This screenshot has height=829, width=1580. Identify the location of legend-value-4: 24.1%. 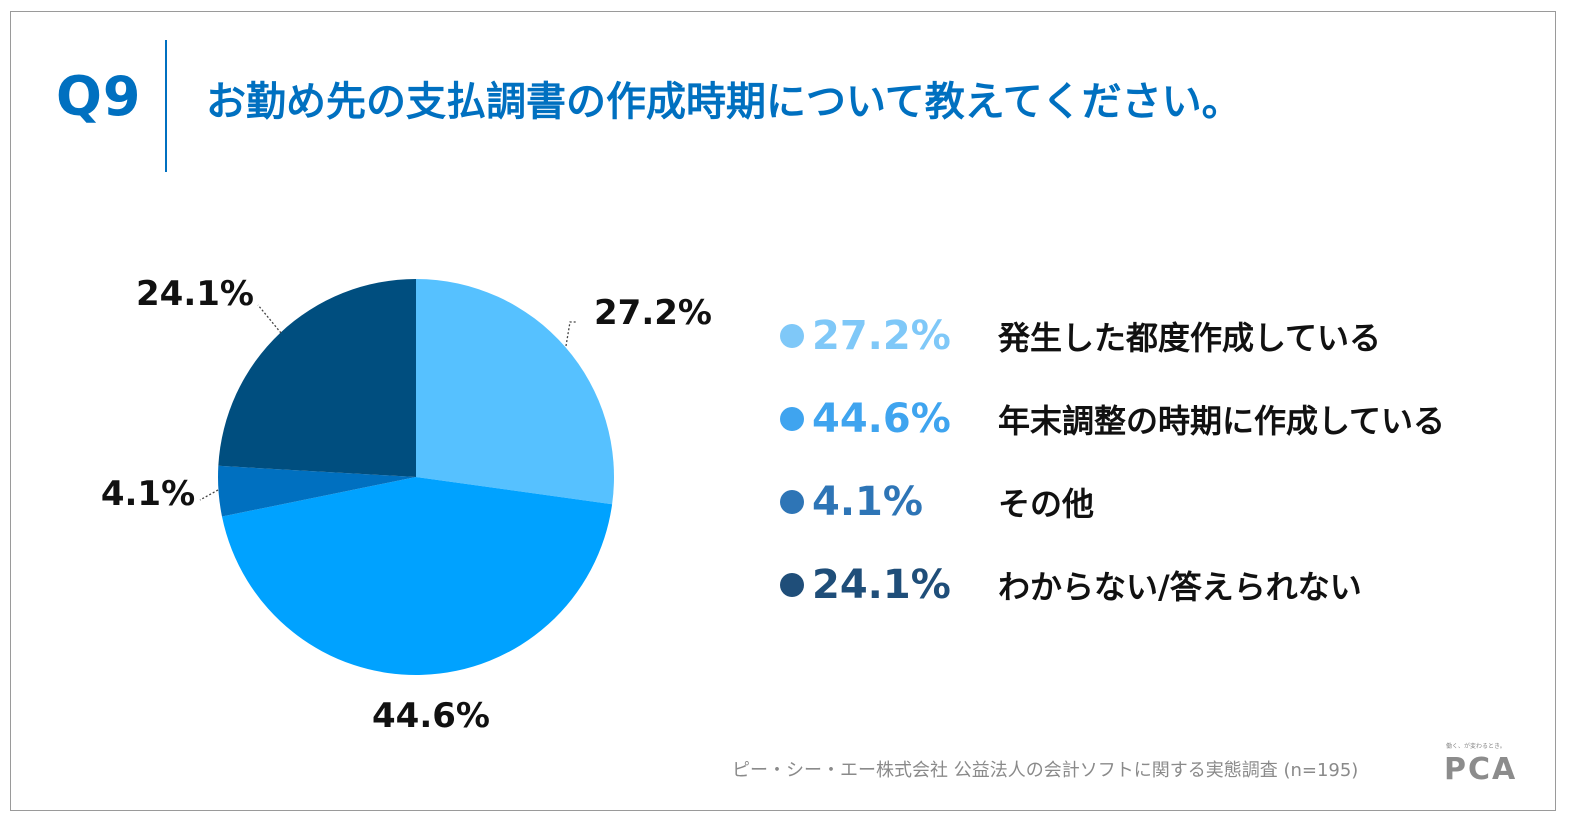
(881, 585).